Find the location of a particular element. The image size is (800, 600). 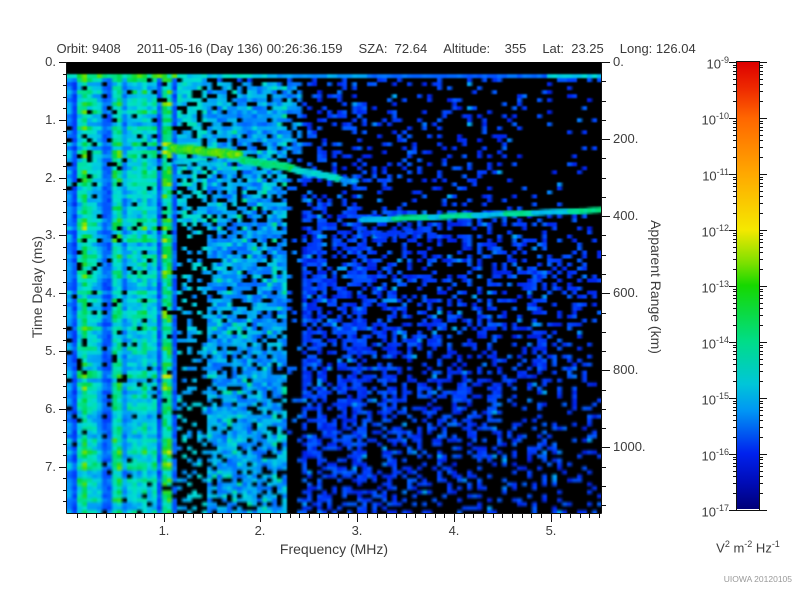

header-altitude: Altitude: 355 is located at coordinates (485, 48).